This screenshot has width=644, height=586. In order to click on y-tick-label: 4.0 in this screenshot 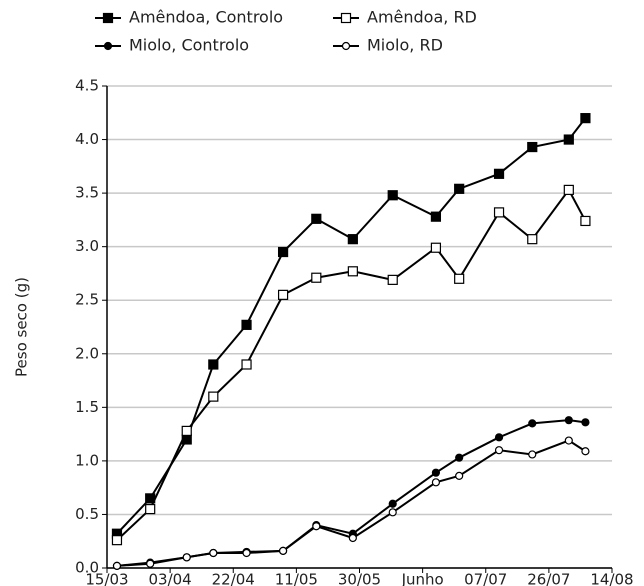, I will do `click(87, 139)`.